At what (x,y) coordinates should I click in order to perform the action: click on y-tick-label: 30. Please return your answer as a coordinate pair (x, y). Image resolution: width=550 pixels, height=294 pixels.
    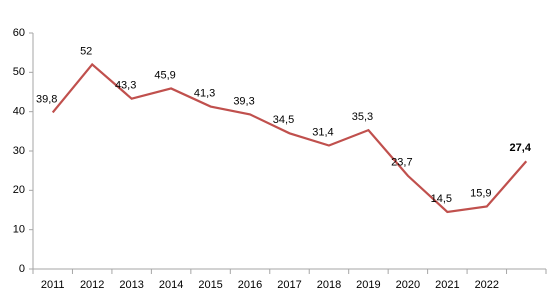
    Looking at the image, I should click on (19, 151).